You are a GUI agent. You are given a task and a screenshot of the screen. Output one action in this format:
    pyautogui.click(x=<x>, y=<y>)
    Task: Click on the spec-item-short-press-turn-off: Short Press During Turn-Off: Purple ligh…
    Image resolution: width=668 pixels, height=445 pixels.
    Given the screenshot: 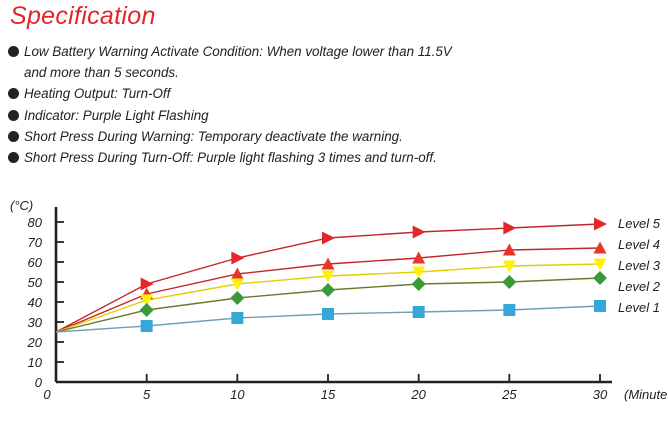 What is the action you would take?
    pyautogui.click(x=230, y=157)
    